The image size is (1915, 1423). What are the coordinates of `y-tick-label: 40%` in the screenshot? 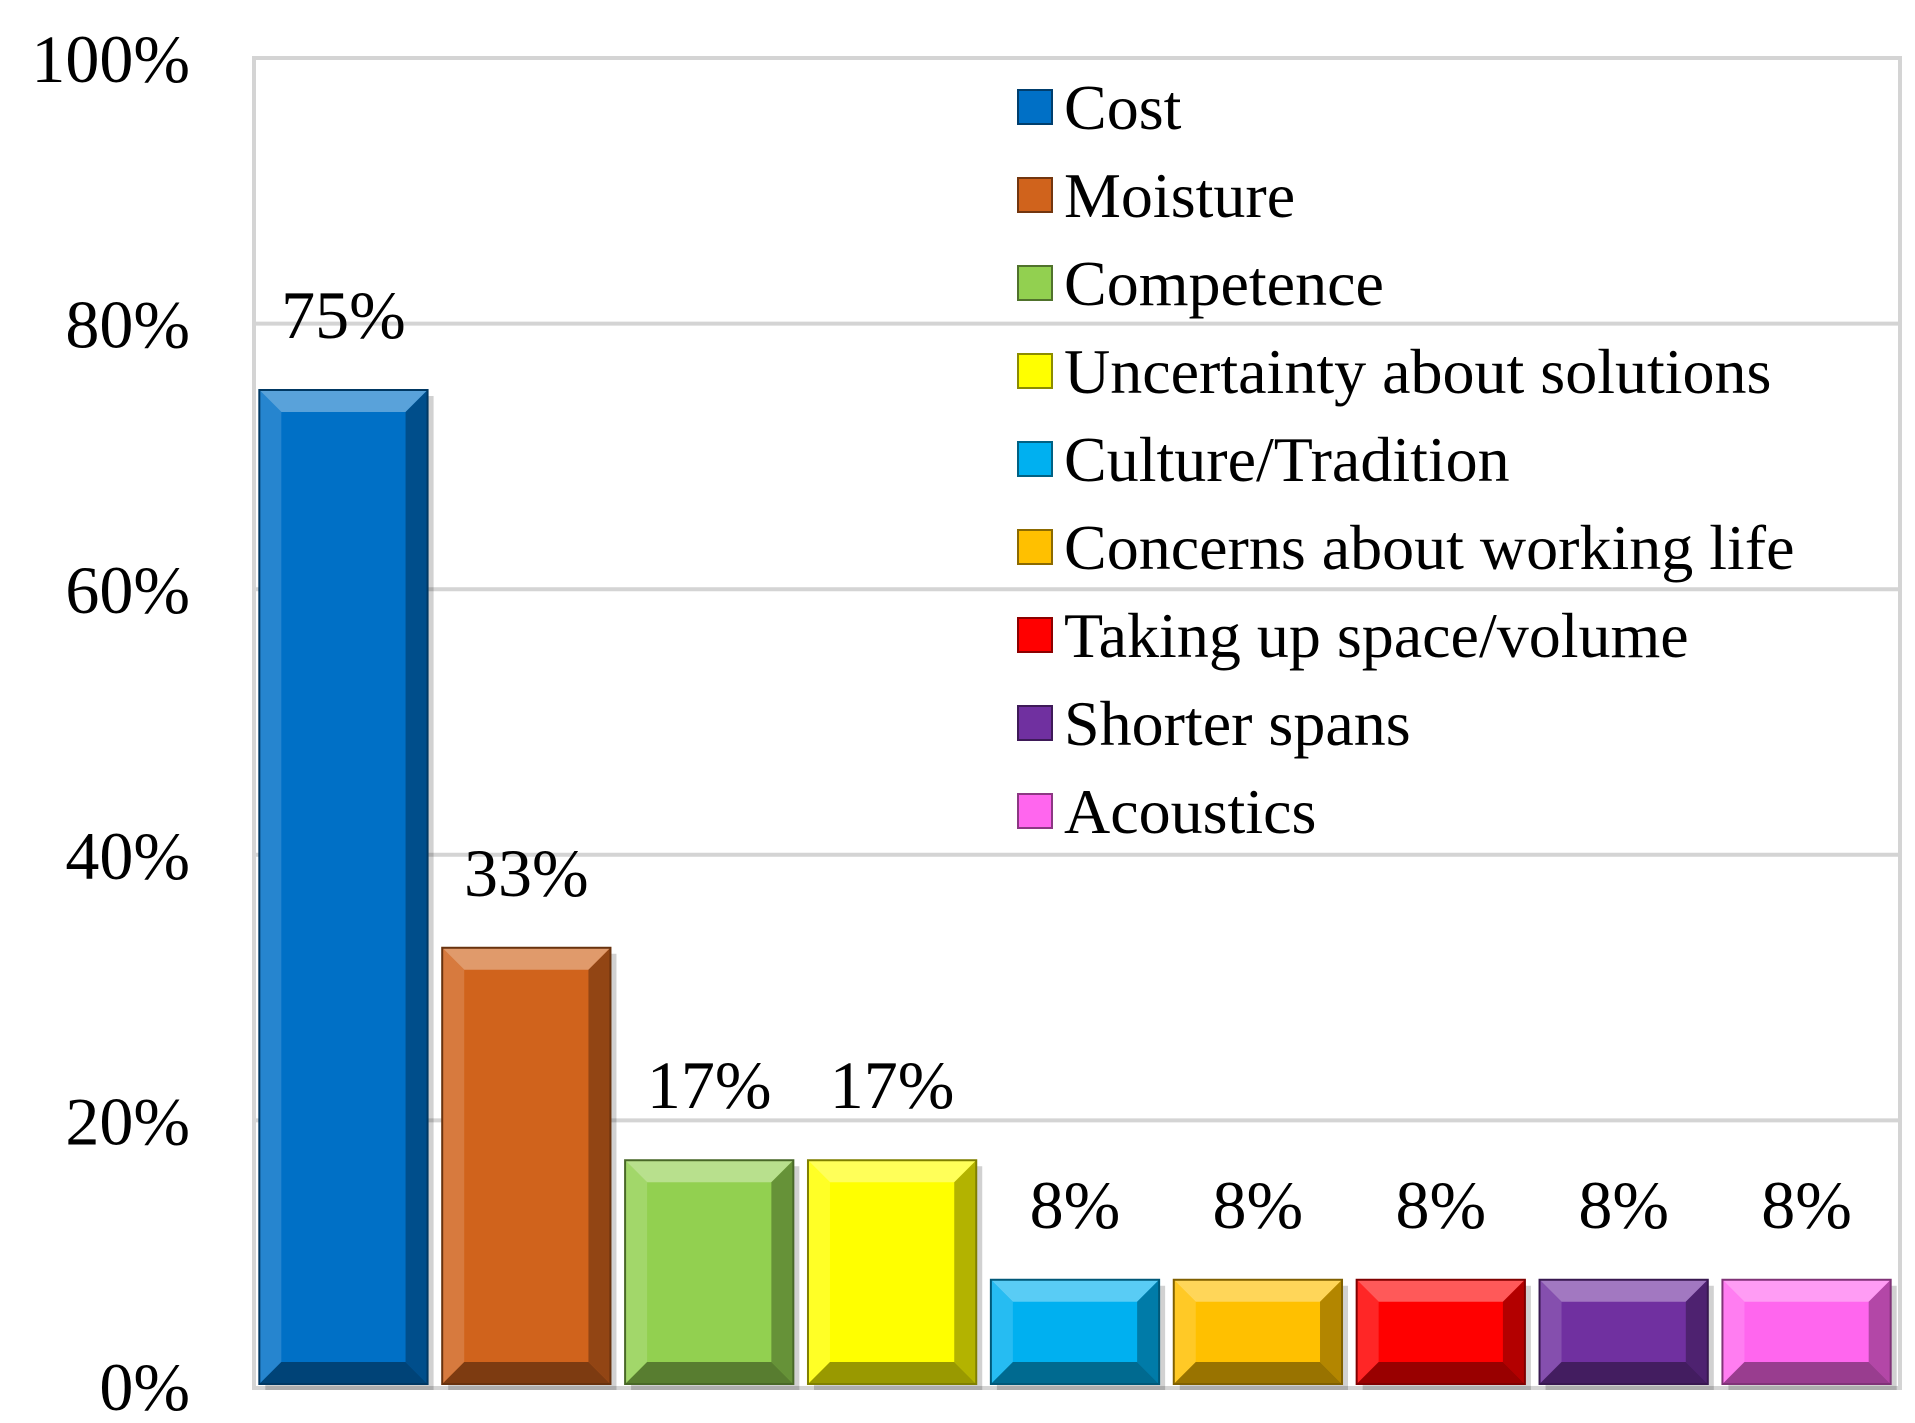 It's located at (127, 856).